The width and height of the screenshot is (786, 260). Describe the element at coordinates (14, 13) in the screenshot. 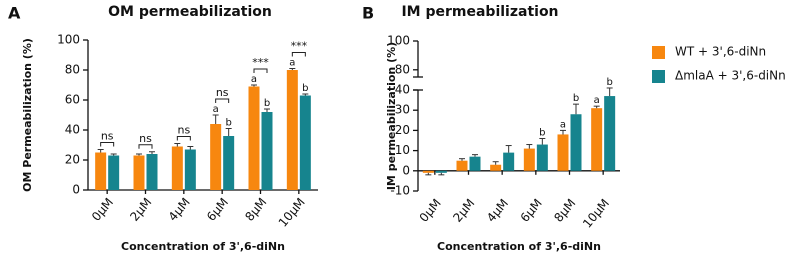

I see `panel-label: A` at that location.